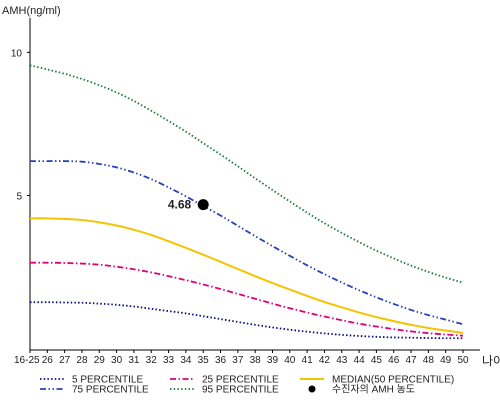  Describe the element at coordinates (203, 205) in the screenshot. I see `amh-marker-point` at that location.